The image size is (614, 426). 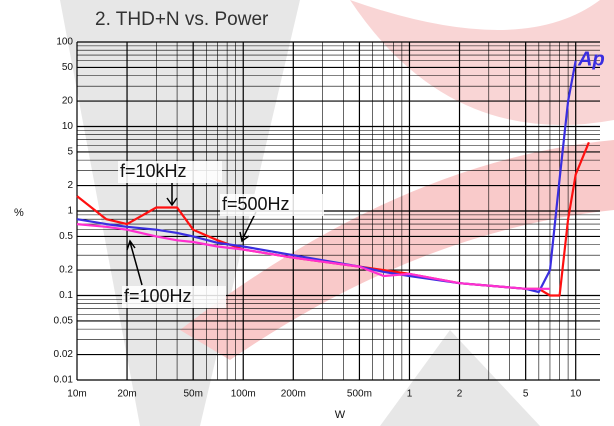 What do you see at coordinates (66, 270) in the screenshot?
I see `y-tick-label: 0.2` at bounding box center [66, 270].